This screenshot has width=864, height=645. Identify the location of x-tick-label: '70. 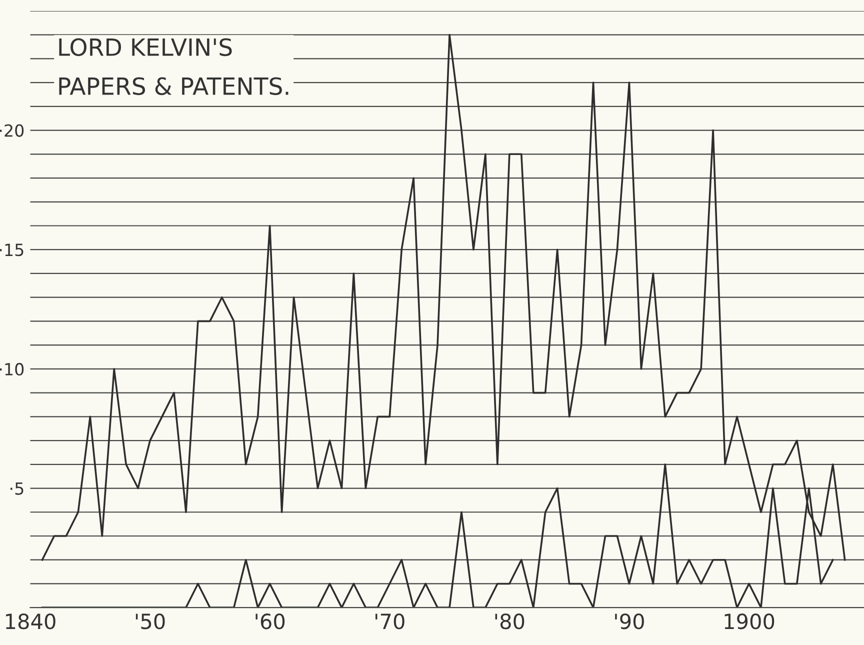
(390, 622).